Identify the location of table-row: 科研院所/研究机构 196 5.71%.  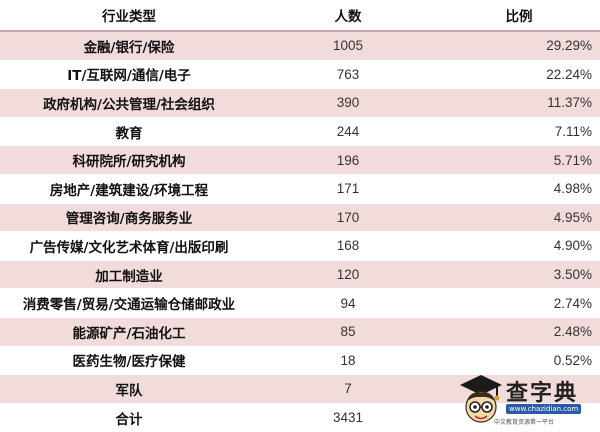
(300, 160).